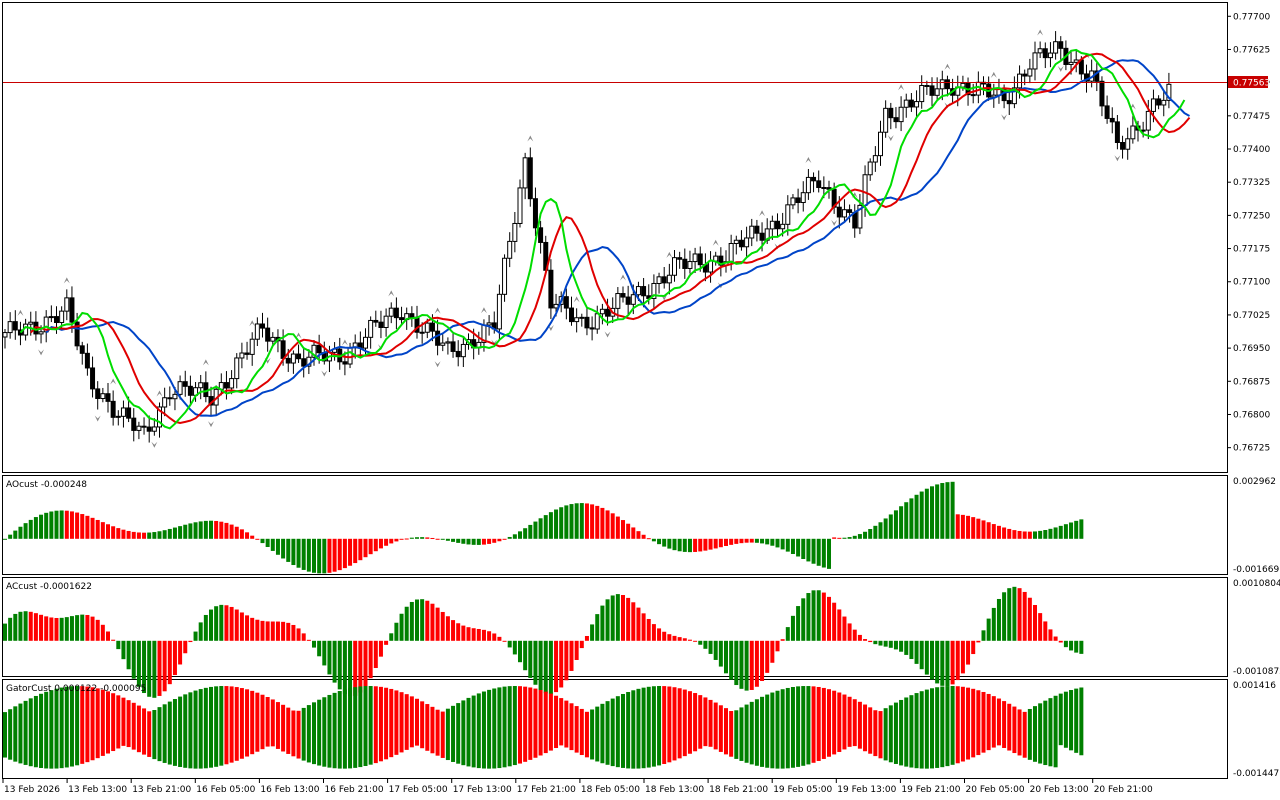 This screenshot has height=800, width=1280. I want to click on gator-pane, so click(615, 729).